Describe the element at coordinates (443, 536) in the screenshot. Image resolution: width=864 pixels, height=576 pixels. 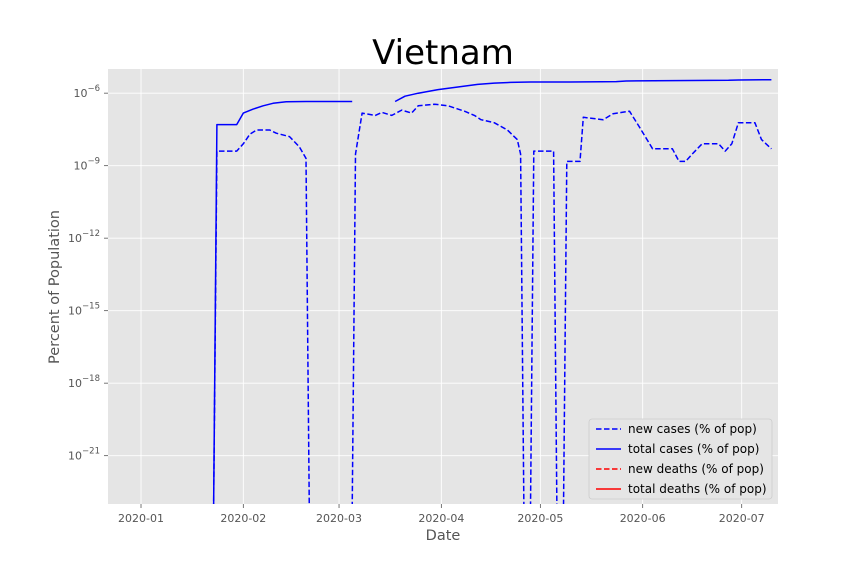
I see `x-axis-label: Date` at that location.